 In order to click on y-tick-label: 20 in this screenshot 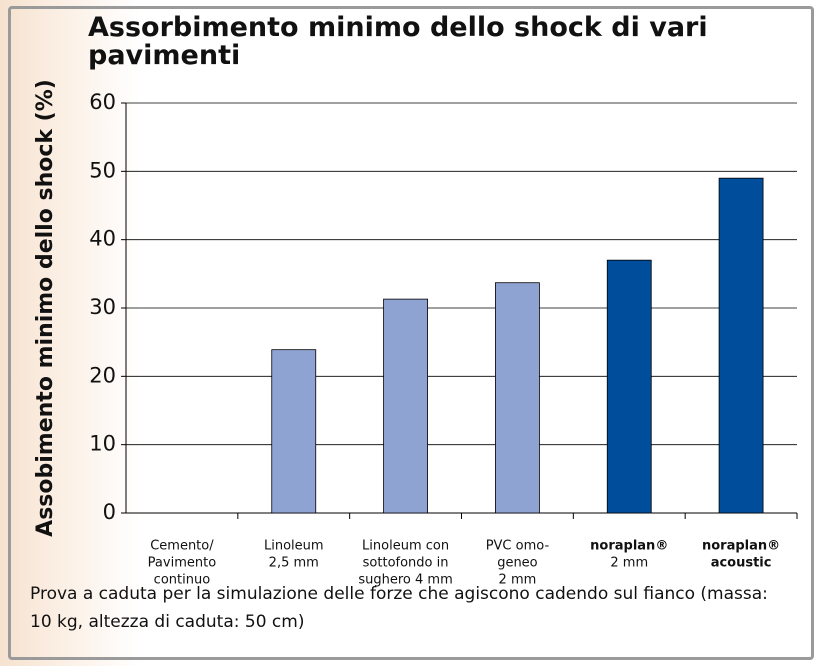, I will do `click(102, 375)`.